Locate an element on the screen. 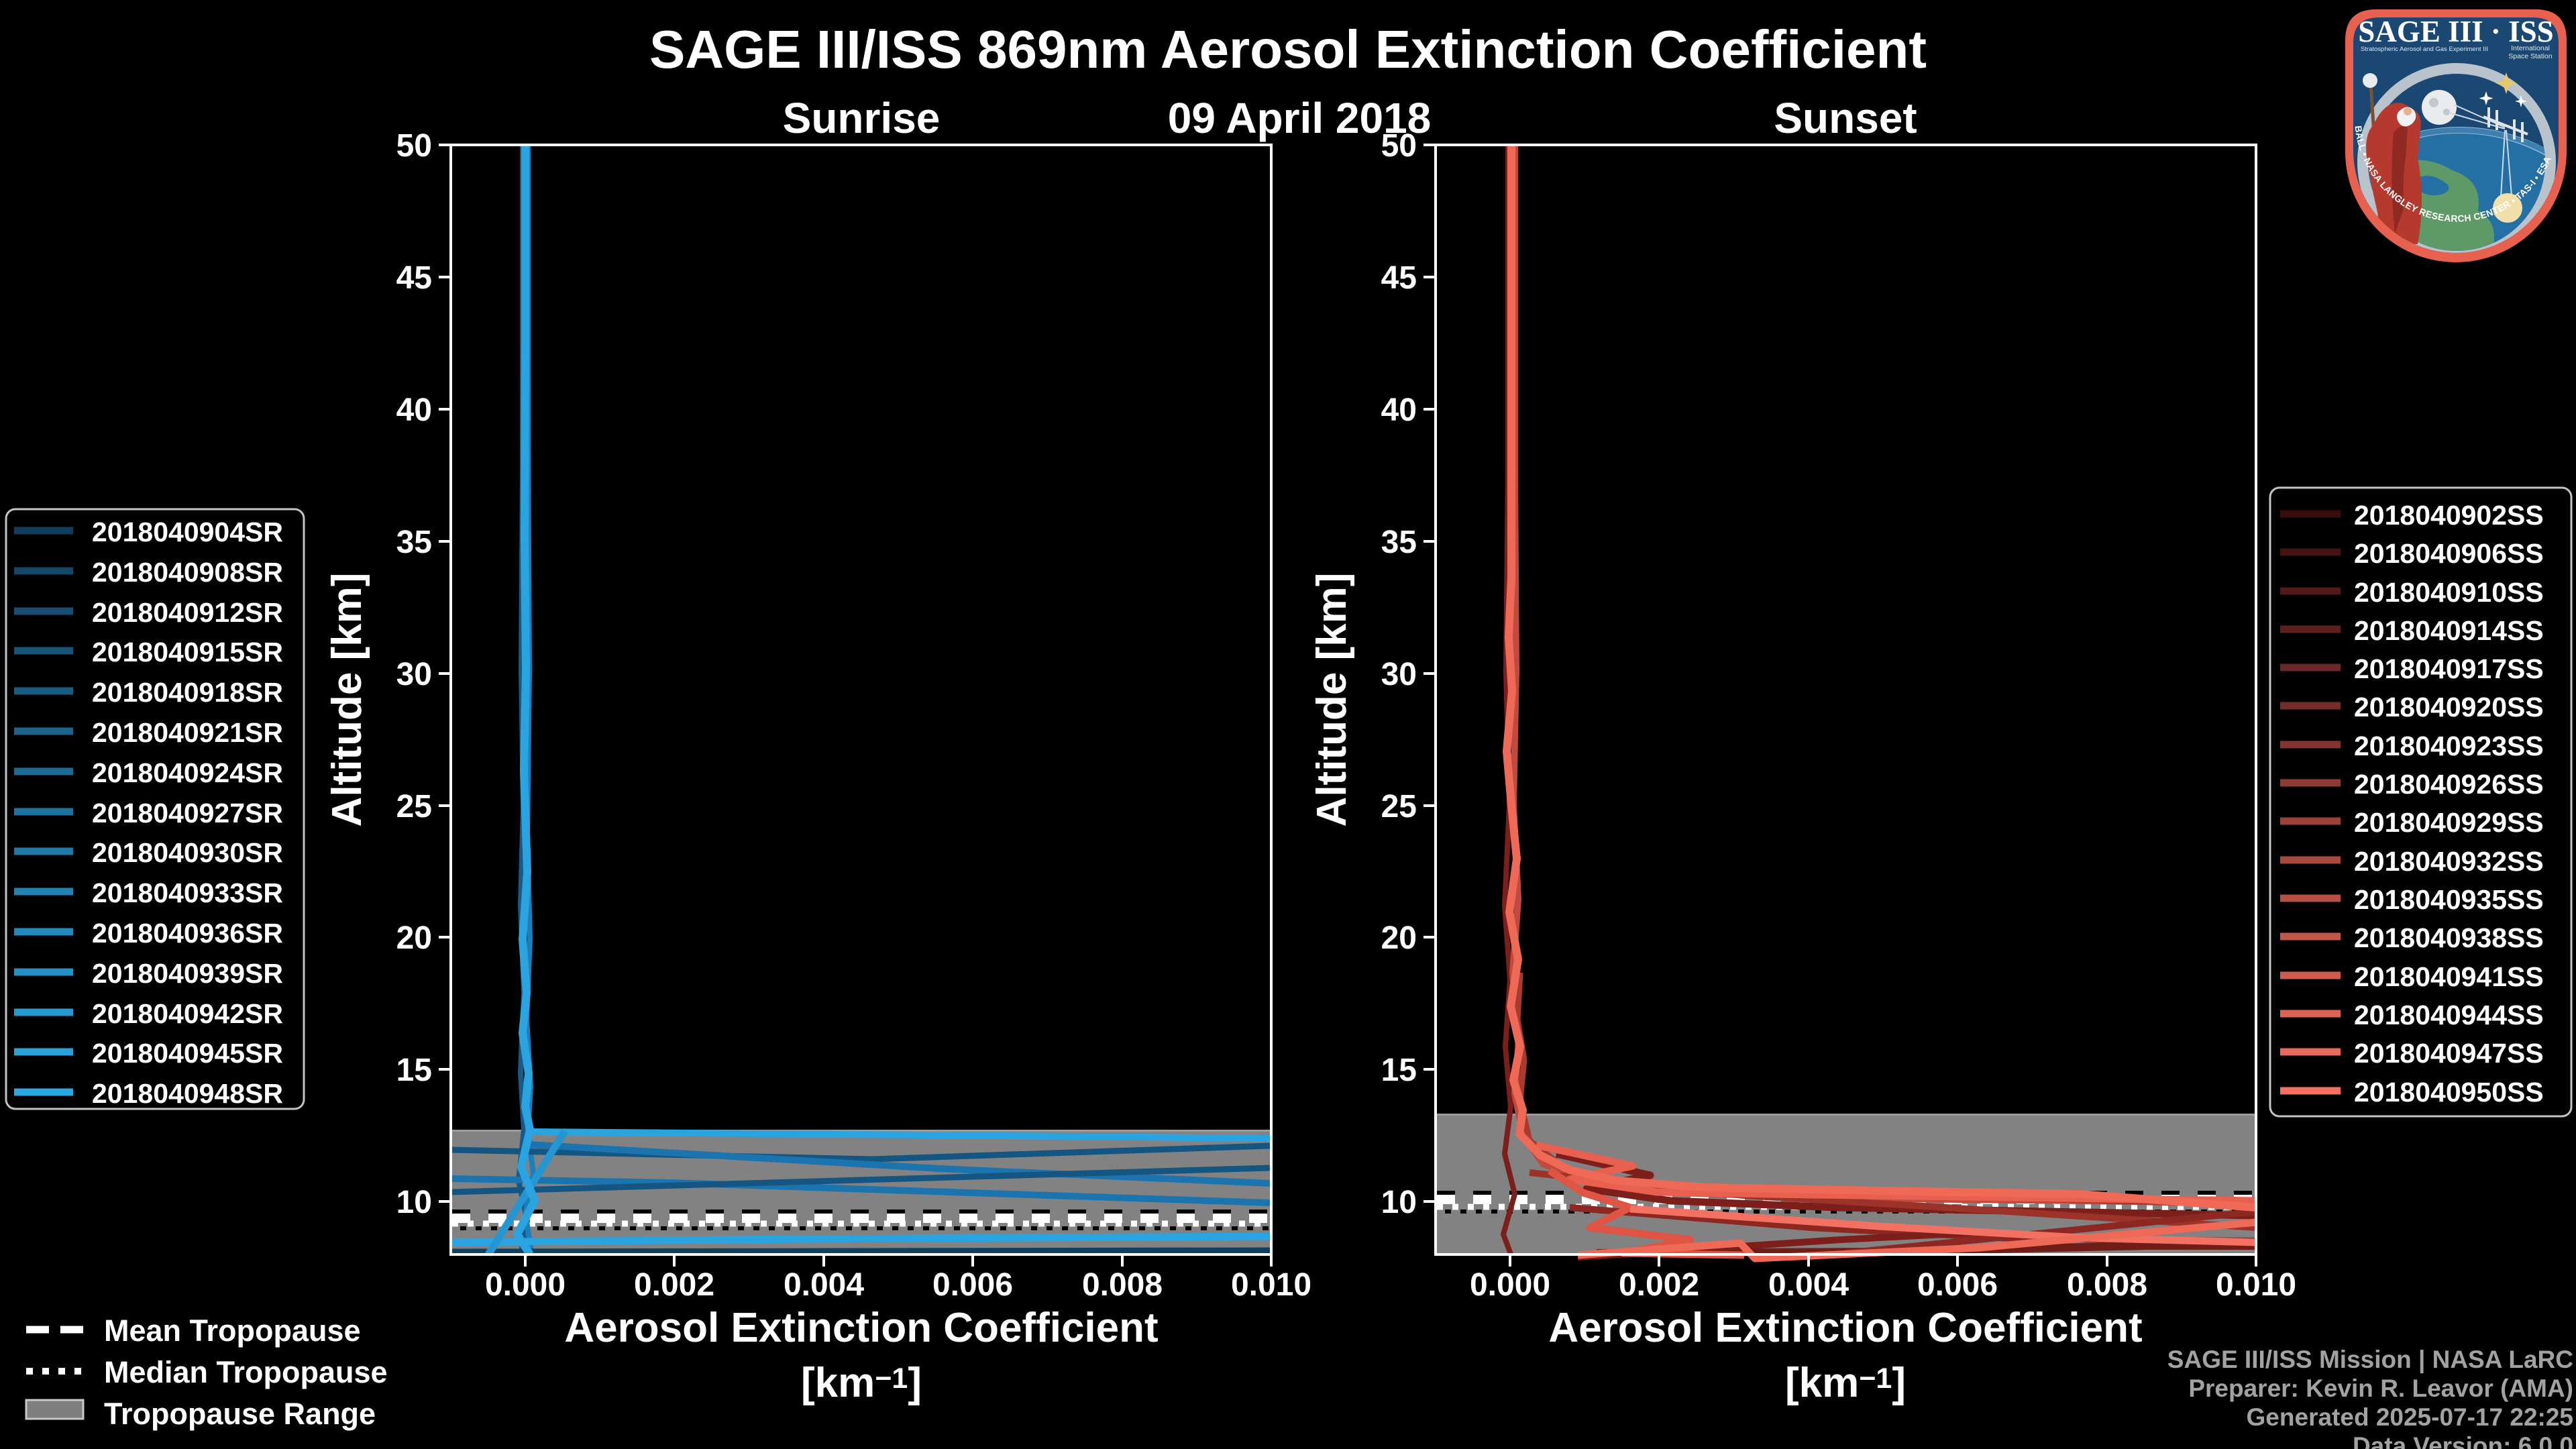 The image size is (2576, 1449). svg-text: 2018040902SS is located at coordinates (2449, 515).